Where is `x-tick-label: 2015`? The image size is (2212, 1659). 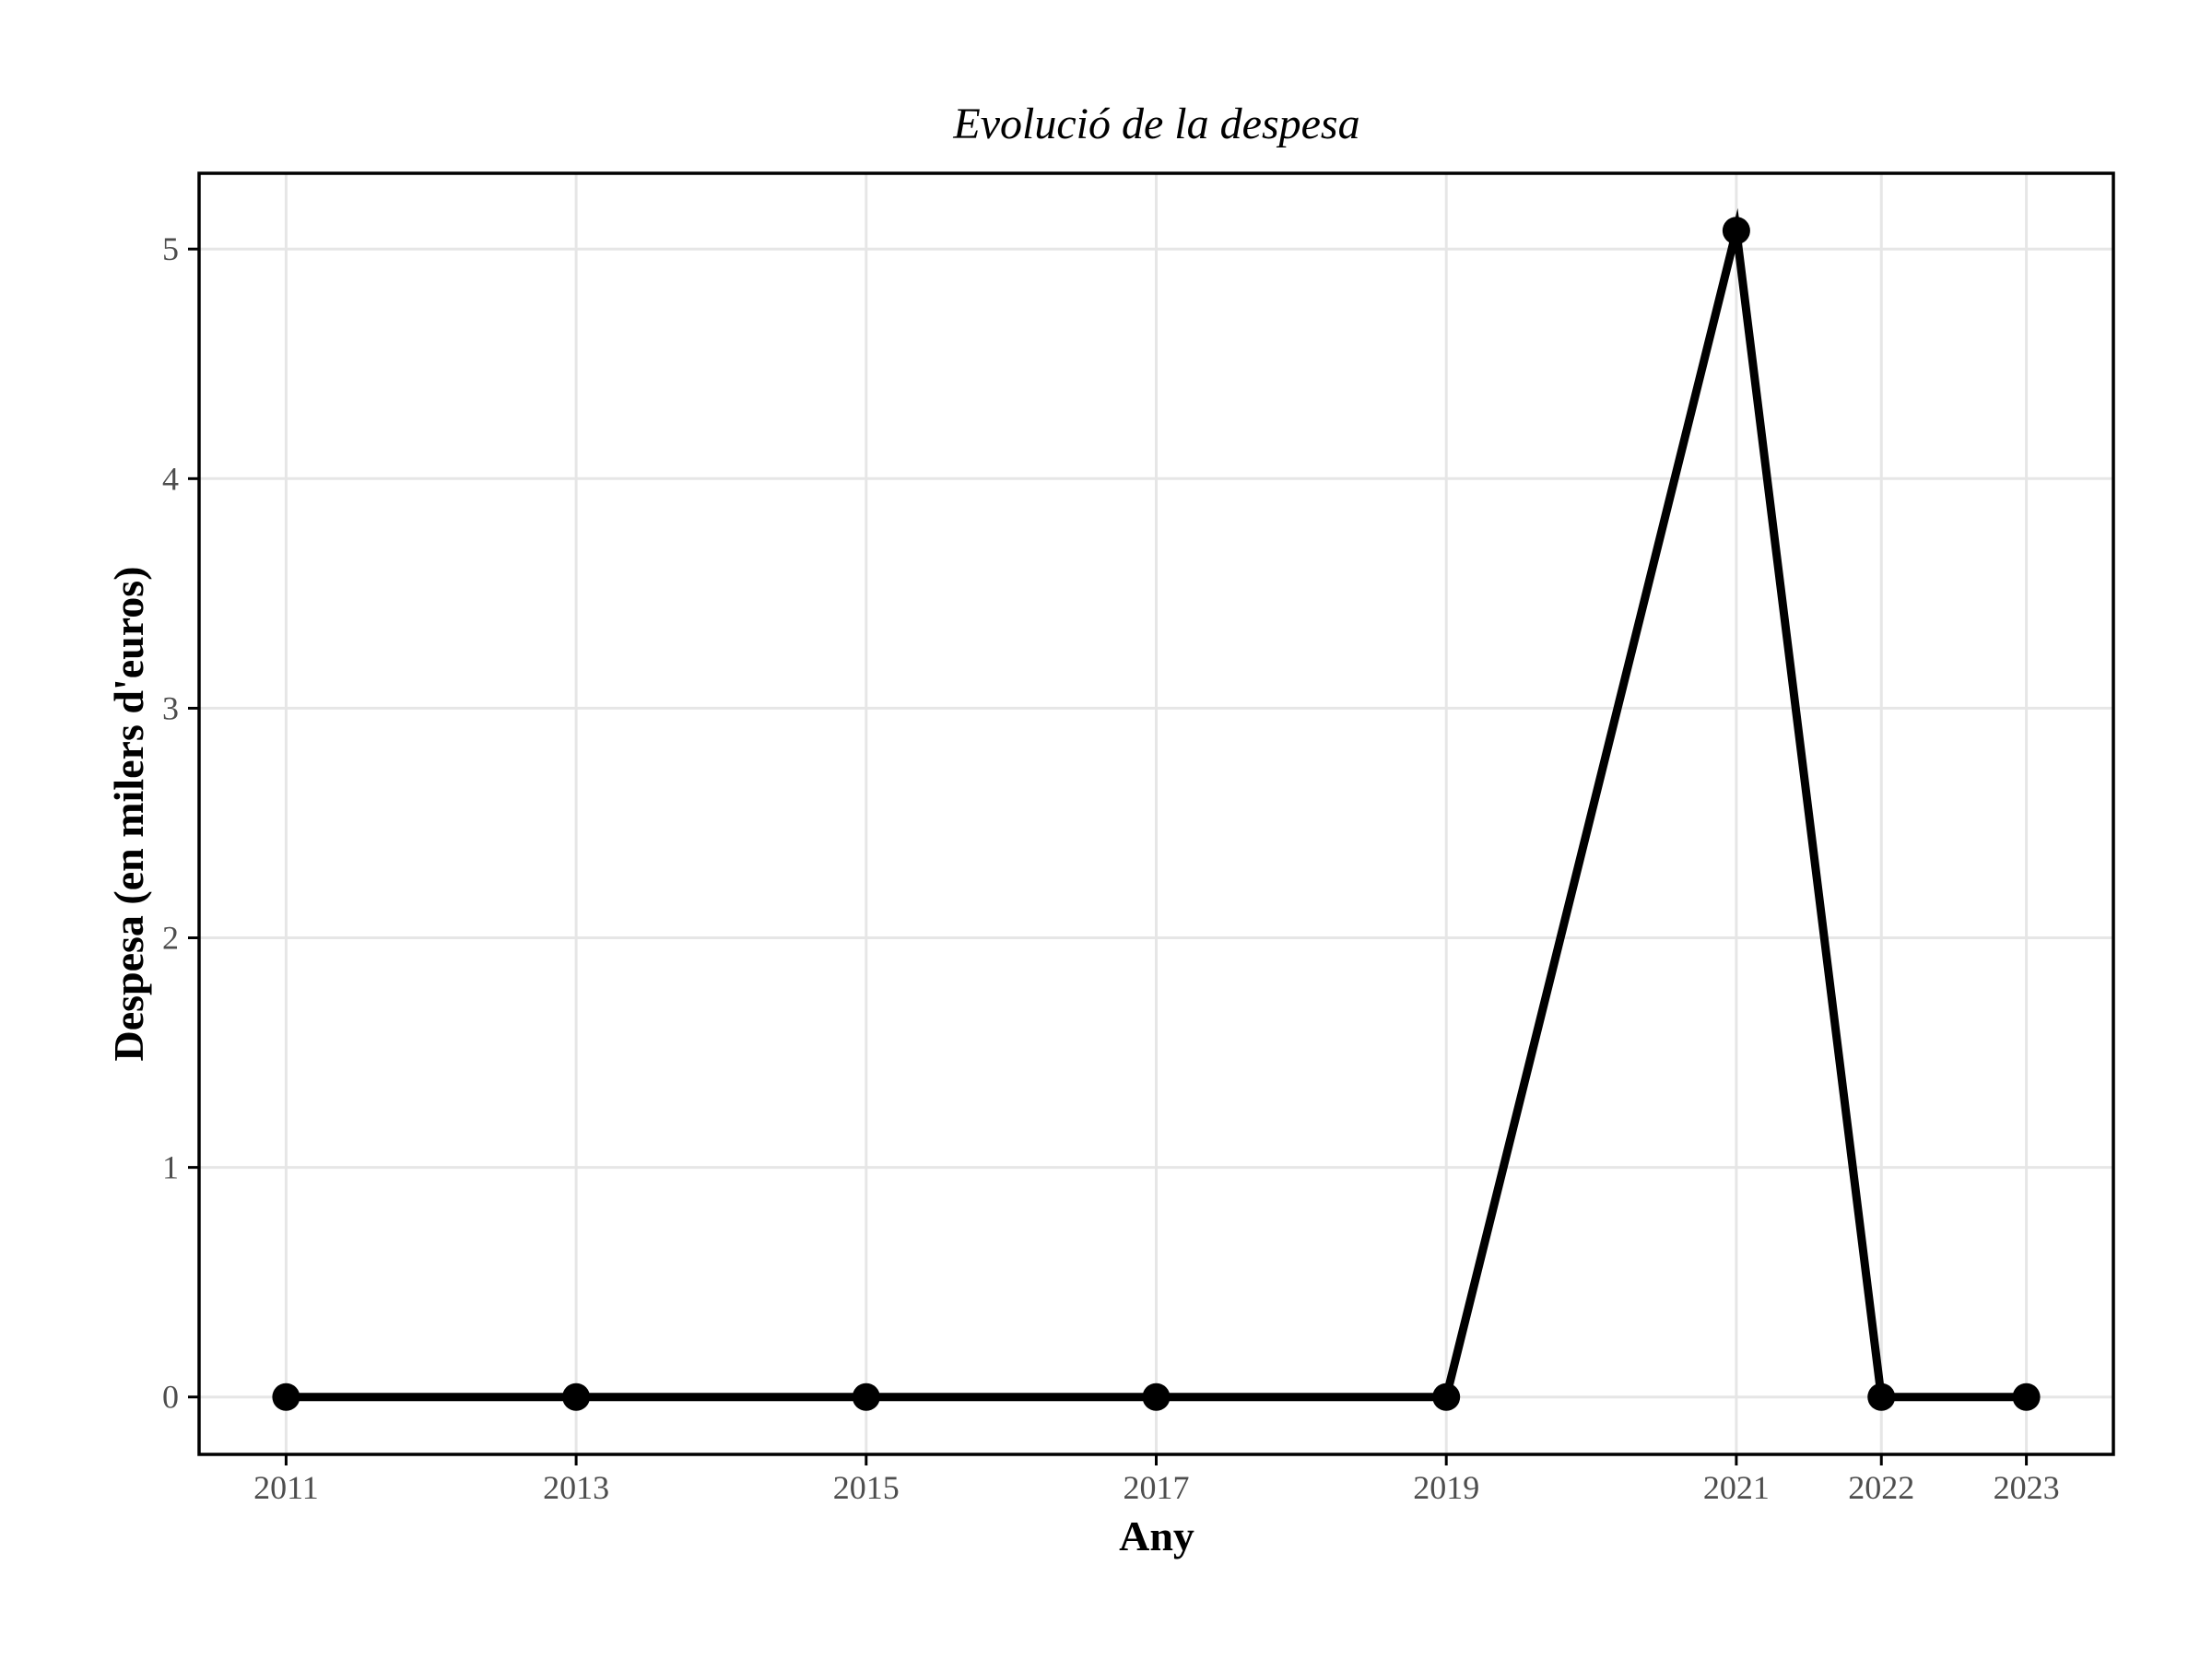 x-tick-label: 2015 is located at coordinates (866, 1487).